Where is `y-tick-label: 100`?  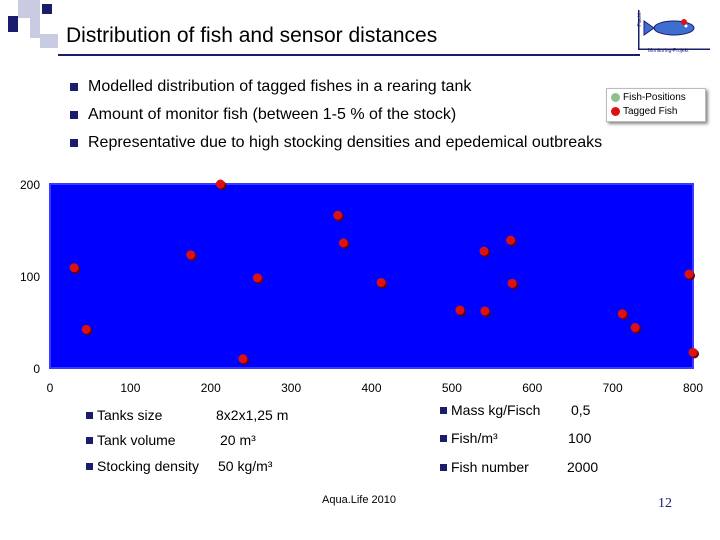
y-tick-label: 100 is located at coordinates (30, 277).